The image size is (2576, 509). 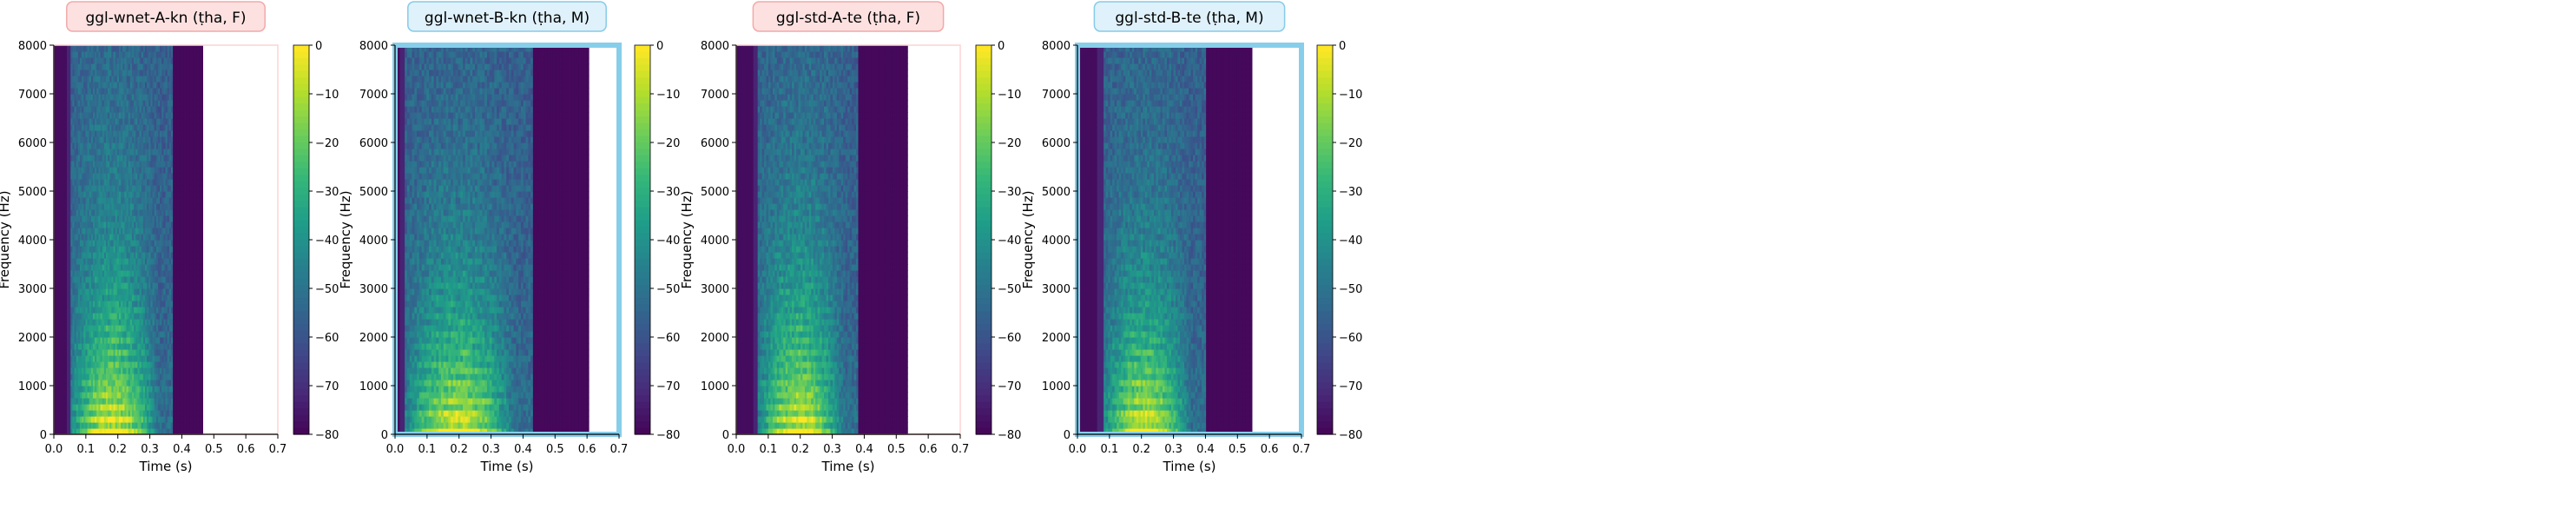 What do you see at coordinates (327, 241) in the screenshot?
I see `colorbar-tick-label: −40` at bounding box center [327, 241].